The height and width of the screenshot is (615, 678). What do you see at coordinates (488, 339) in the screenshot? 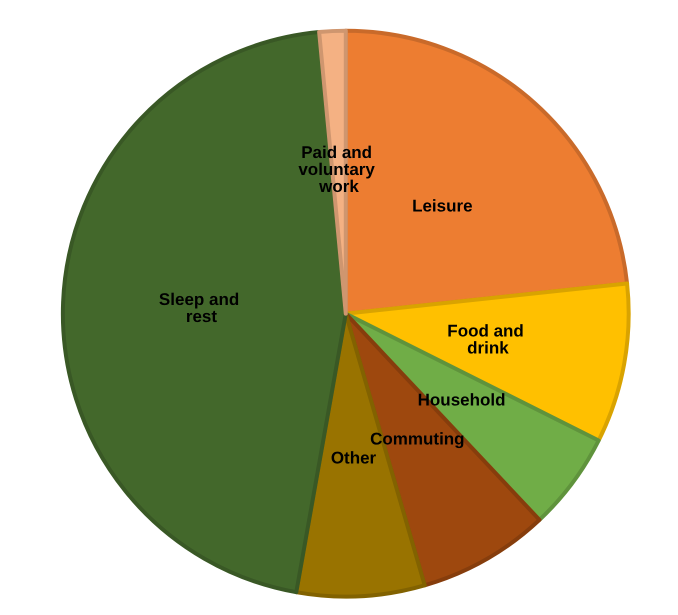
I see `slice-label: Food and drink` at bounding box center [488, 339].